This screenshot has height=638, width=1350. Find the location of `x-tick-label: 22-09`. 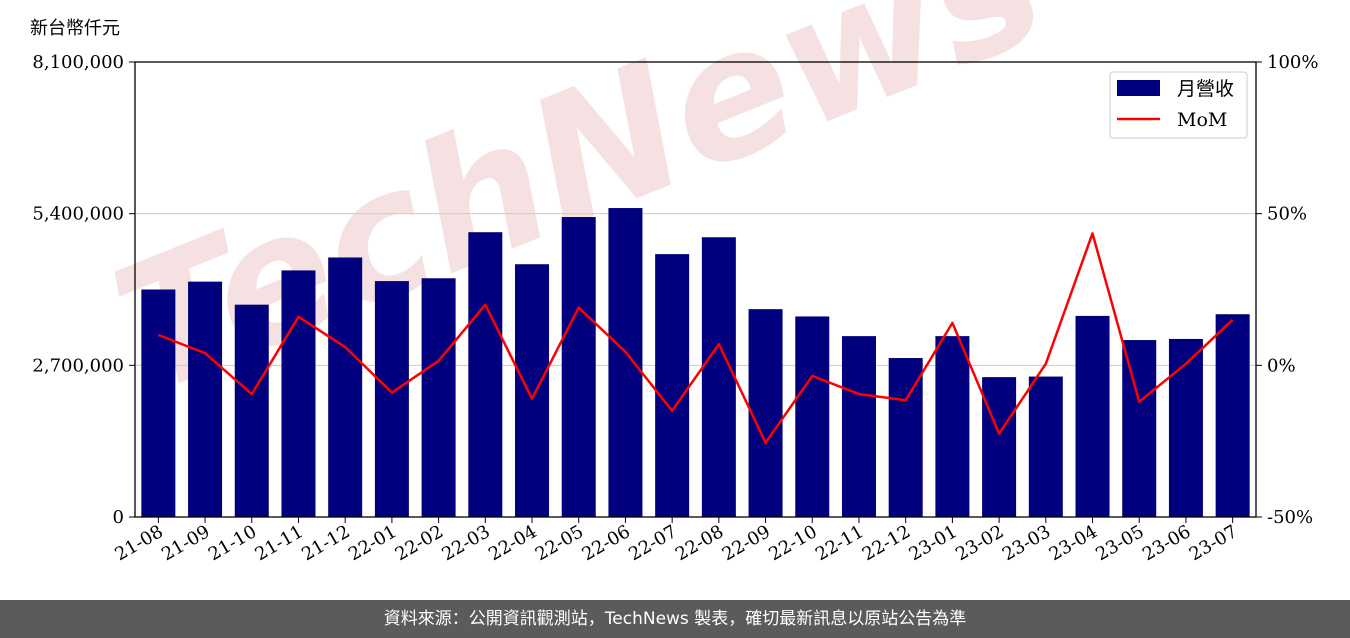

x-tick-label: 22-09 is located at coordinates (746, 543).